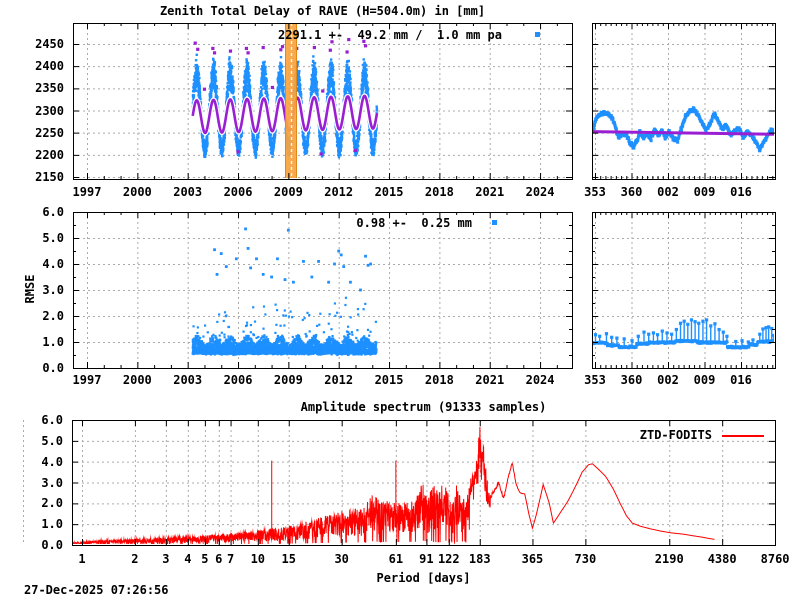 Image resolution: width=800 pixels, height=600 pixels. I want to click on x-tick-label: 122, so click(448, 559).